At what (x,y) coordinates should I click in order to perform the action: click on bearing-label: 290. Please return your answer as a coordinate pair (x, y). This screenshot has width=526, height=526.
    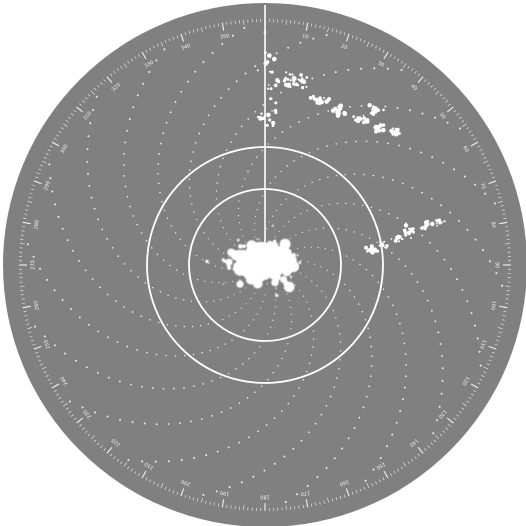
    Looking at the image, I should click on (47, 185).